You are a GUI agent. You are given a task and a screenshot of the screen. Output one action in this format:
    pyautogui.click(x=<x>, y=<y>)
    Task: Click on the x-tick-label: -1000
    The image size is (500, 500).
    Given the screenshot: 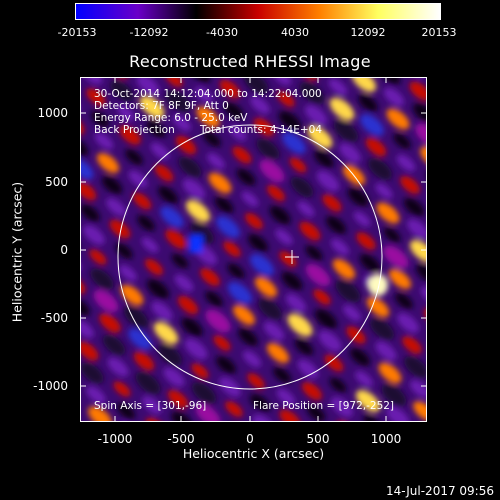 What is the action you would take?
    pyautogui.click(x=115, y=439)
    